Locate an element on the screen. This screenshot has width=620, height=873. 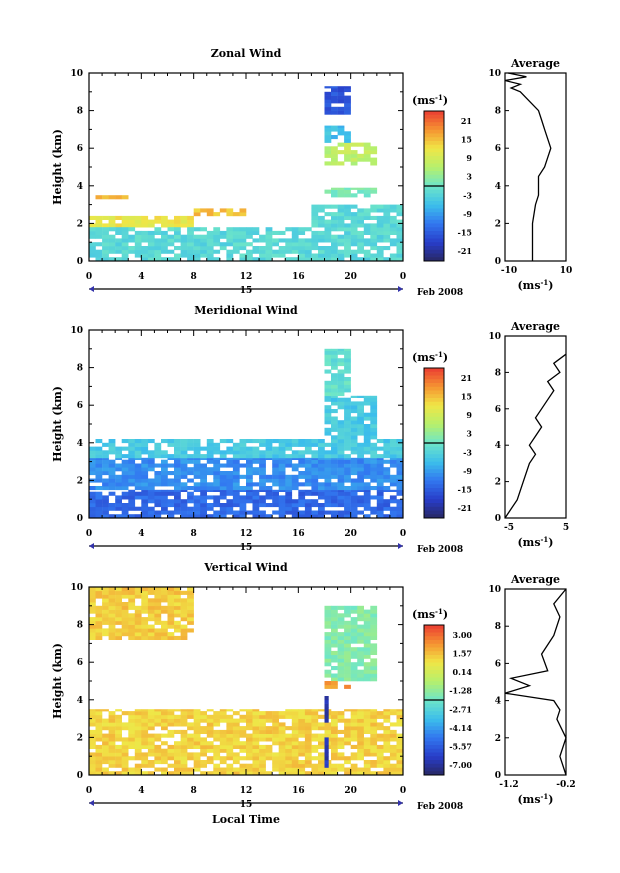
heatmap-cell-r6 is located at coordinates (341, 152).